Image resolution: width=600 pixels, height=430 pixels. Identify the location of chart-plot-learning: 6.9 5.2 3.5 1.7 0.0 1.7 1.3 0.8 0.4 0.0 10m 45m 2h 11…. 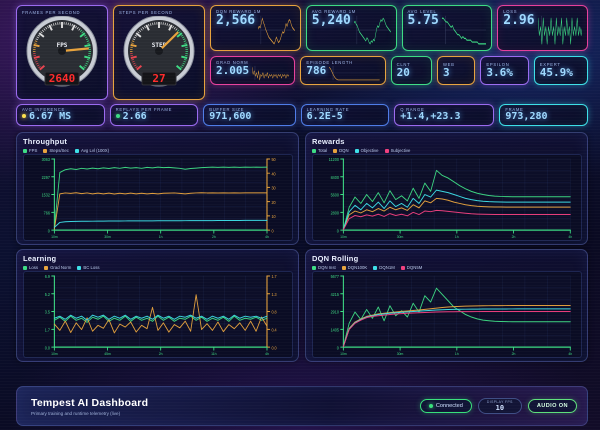
(158, 314).